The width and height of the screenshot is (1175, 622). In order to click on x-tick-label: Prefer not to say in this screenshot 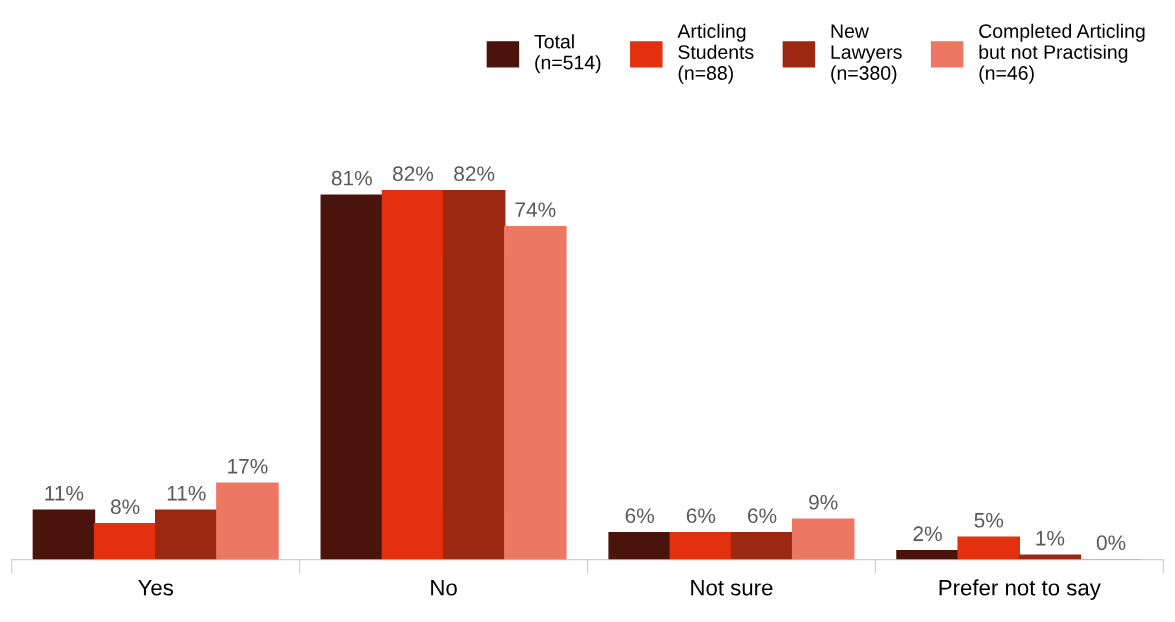, I will do `click(1020, 589)`.